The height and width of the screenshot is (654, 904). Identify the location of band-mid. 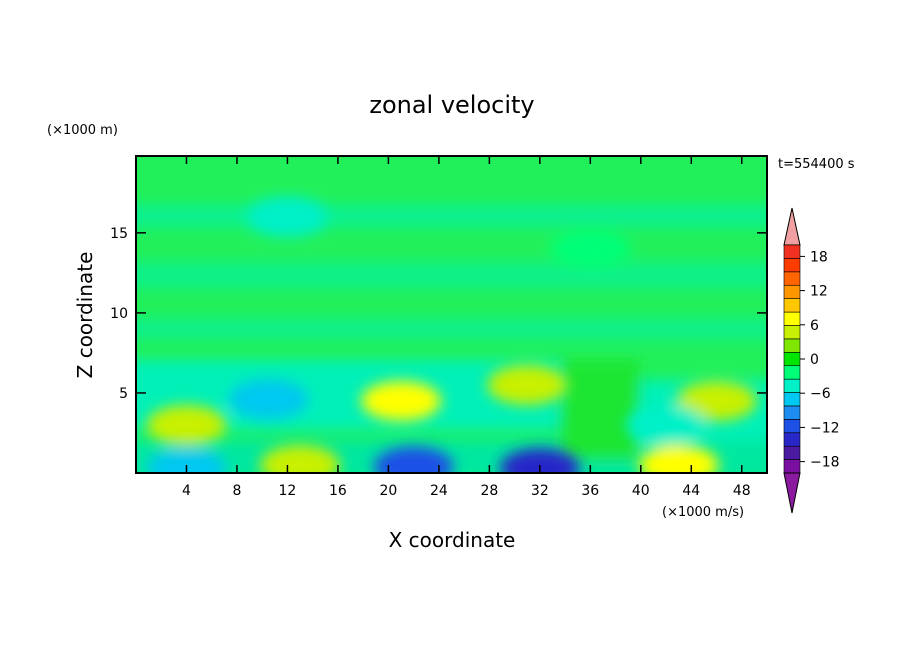
(451, 329).